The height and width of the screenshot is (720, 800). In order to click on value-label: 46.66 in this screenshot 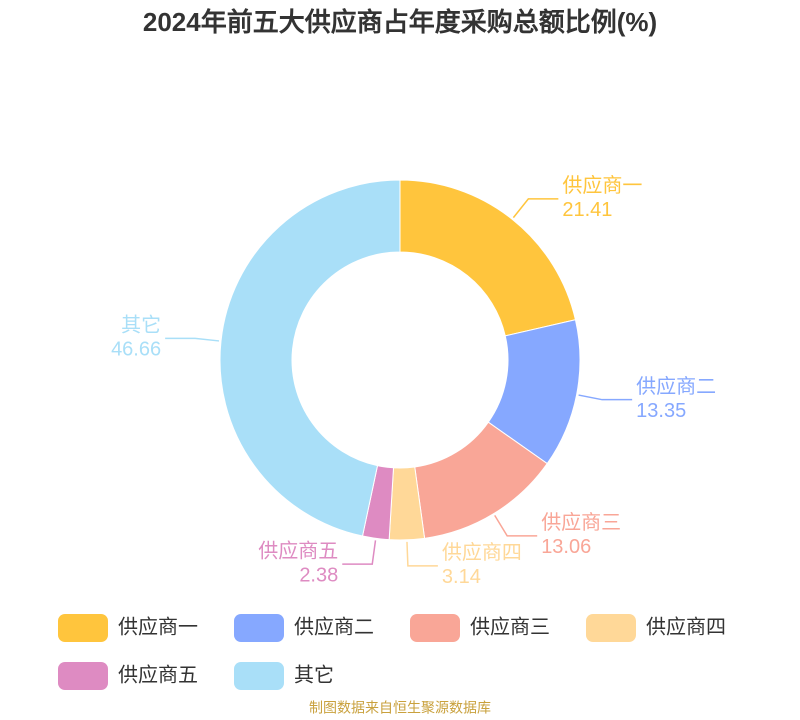, I will do `click(136, 350)`.